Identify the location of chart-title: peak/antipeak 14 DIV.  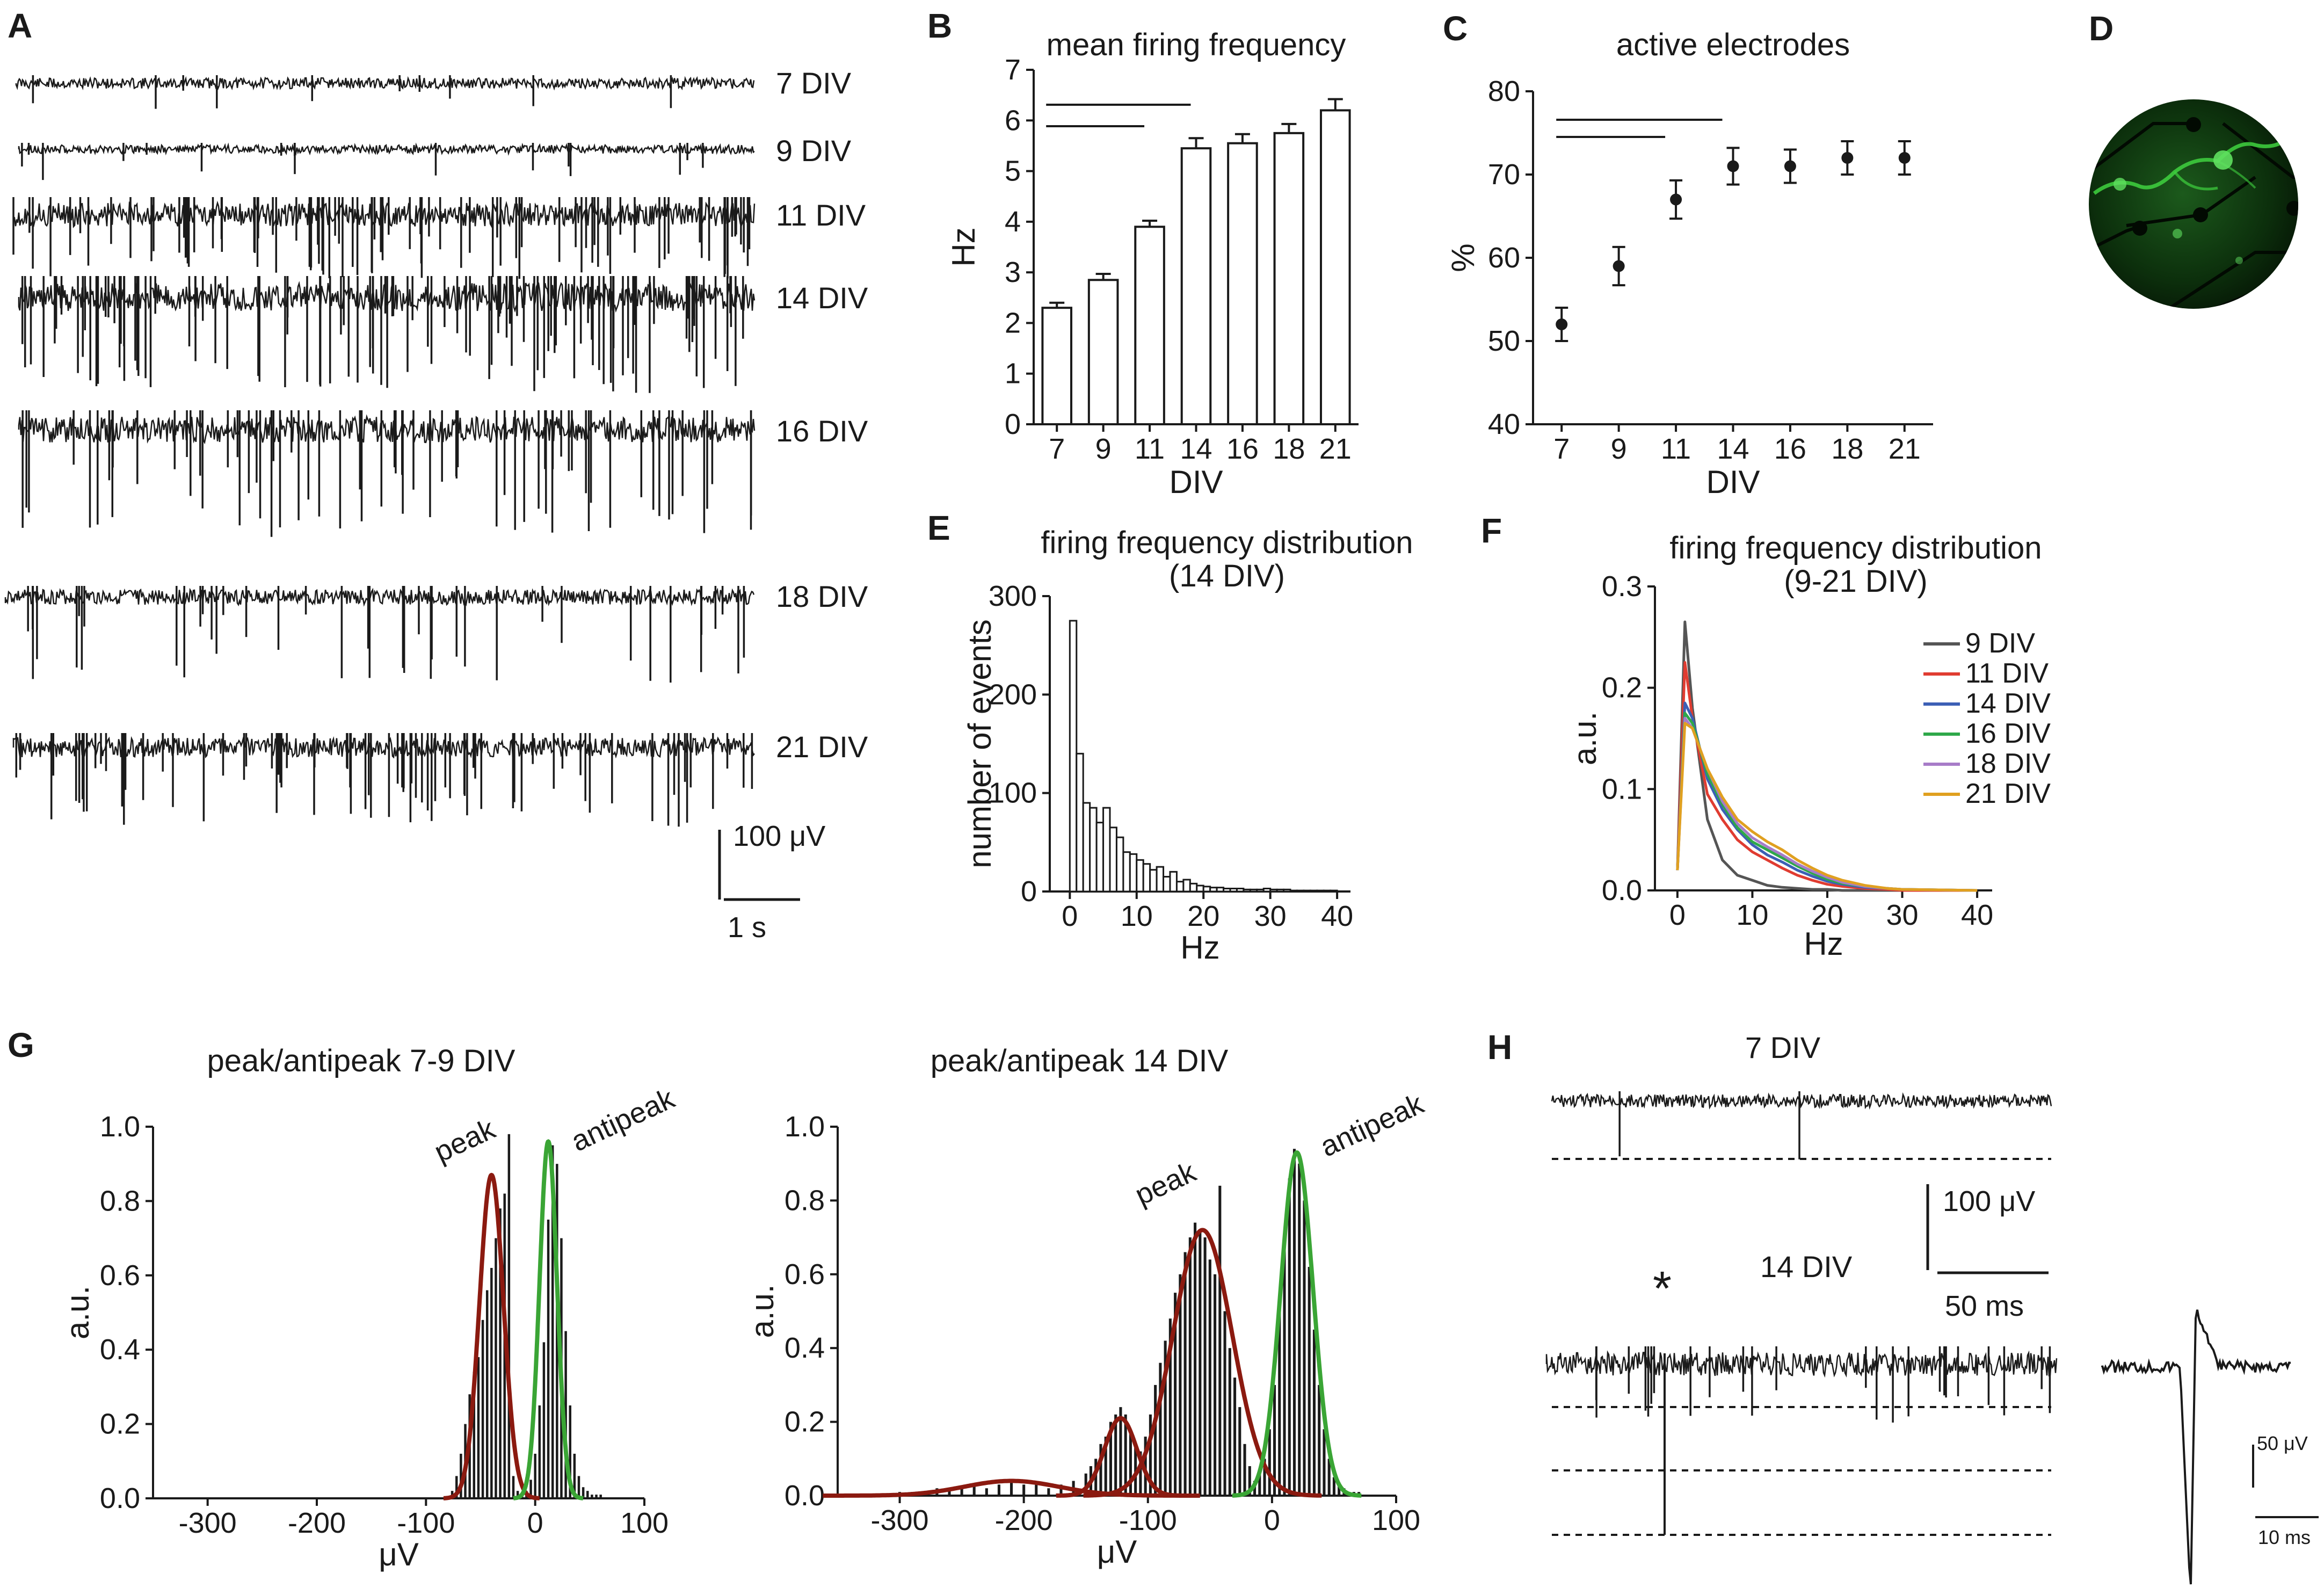
(1080, 1060).